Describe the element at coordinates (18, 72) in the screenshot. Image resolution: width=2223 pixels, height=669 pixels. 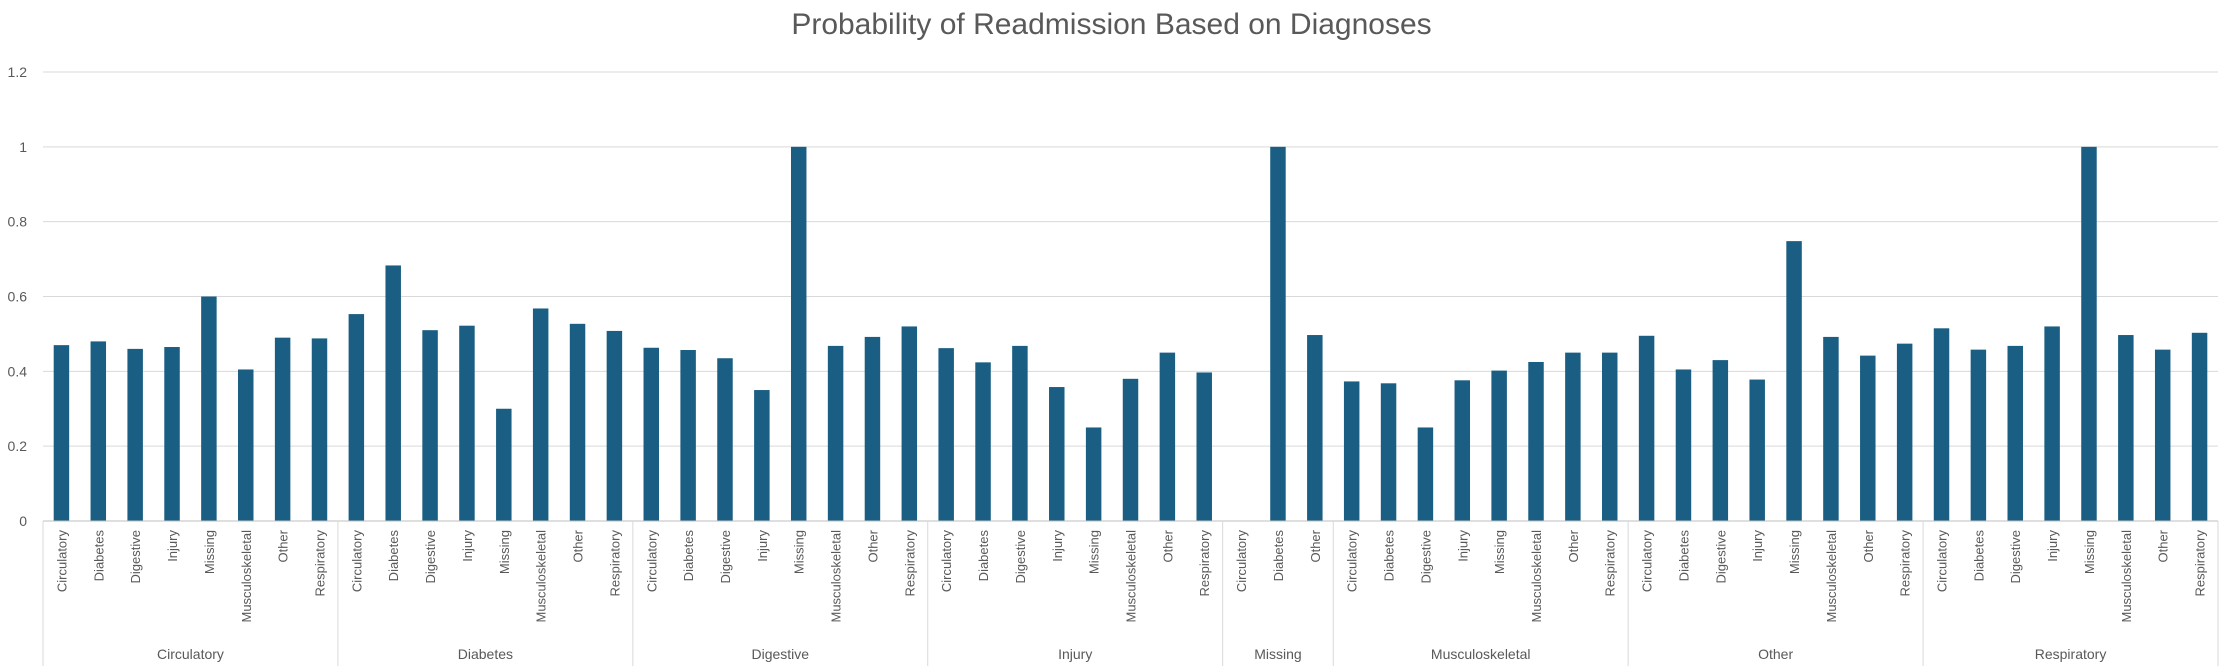
I see `y-tick-label: 1.2` at that location.